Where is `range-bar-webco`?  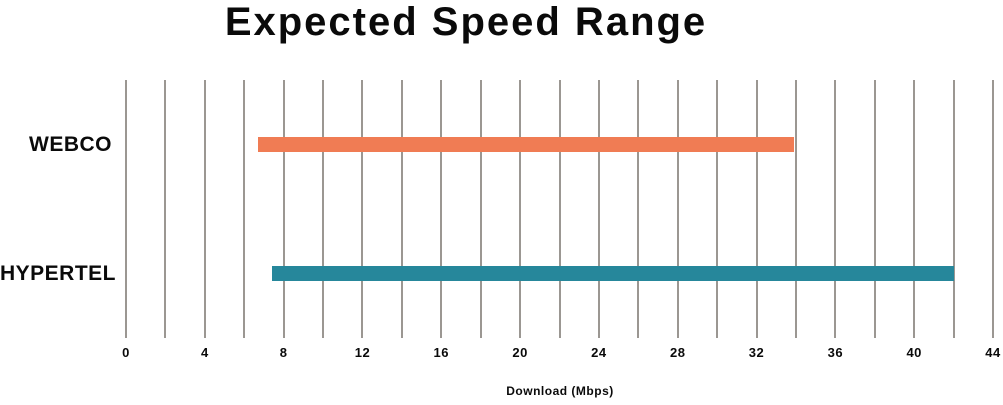
range-bar-webco is located at coordinates (526, 144).